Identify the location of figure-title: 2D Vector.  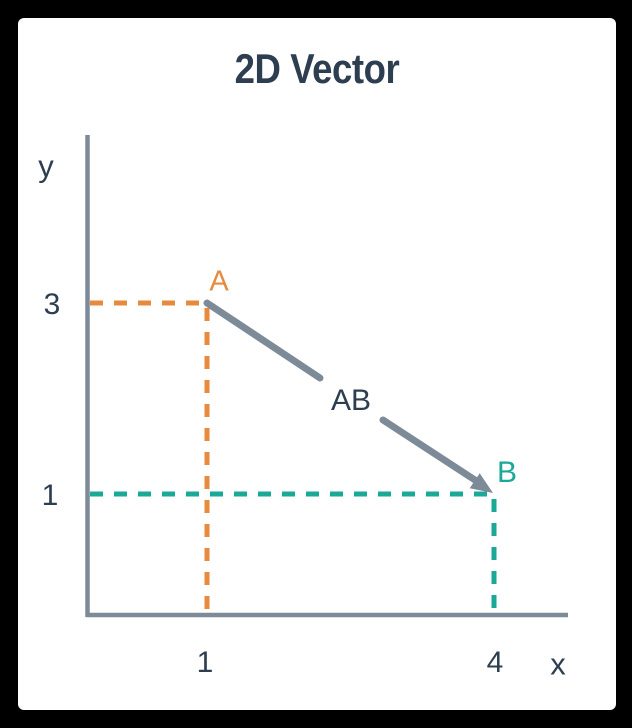
(317, 68).